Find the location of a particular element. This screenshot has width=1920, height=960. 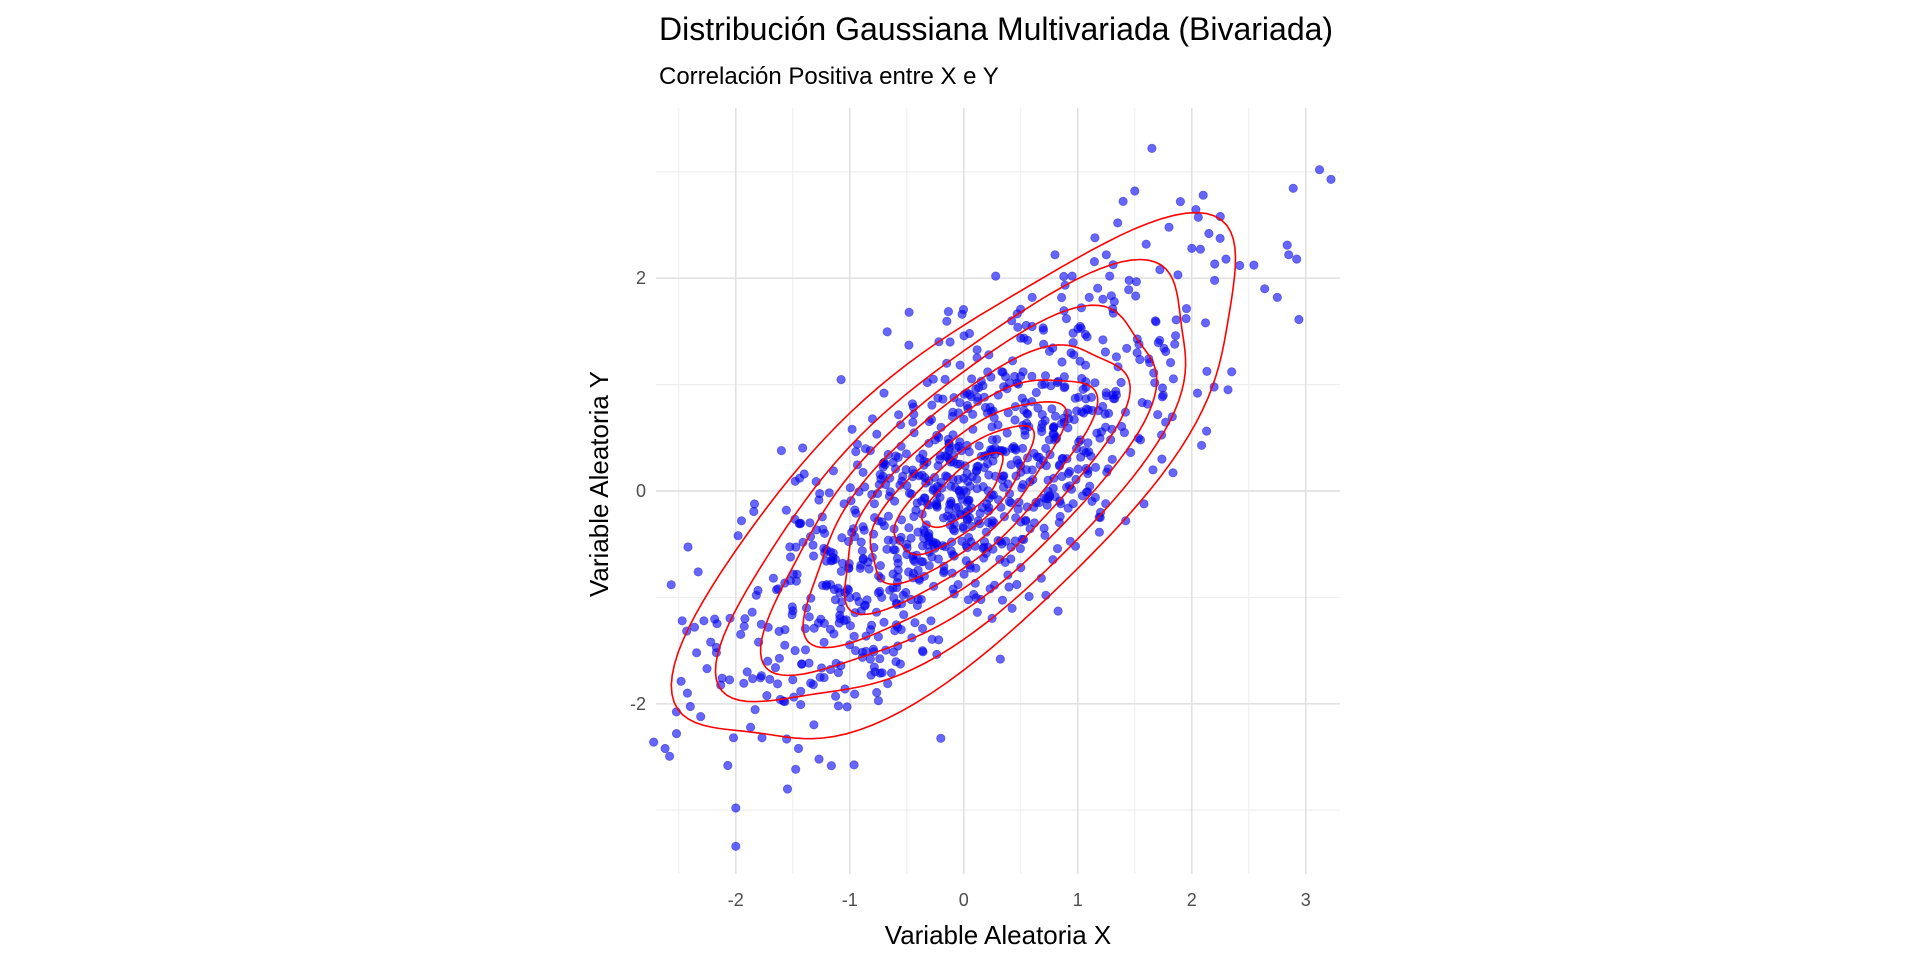

x-tick-label: 3 is located at coordinates (1306, 900).